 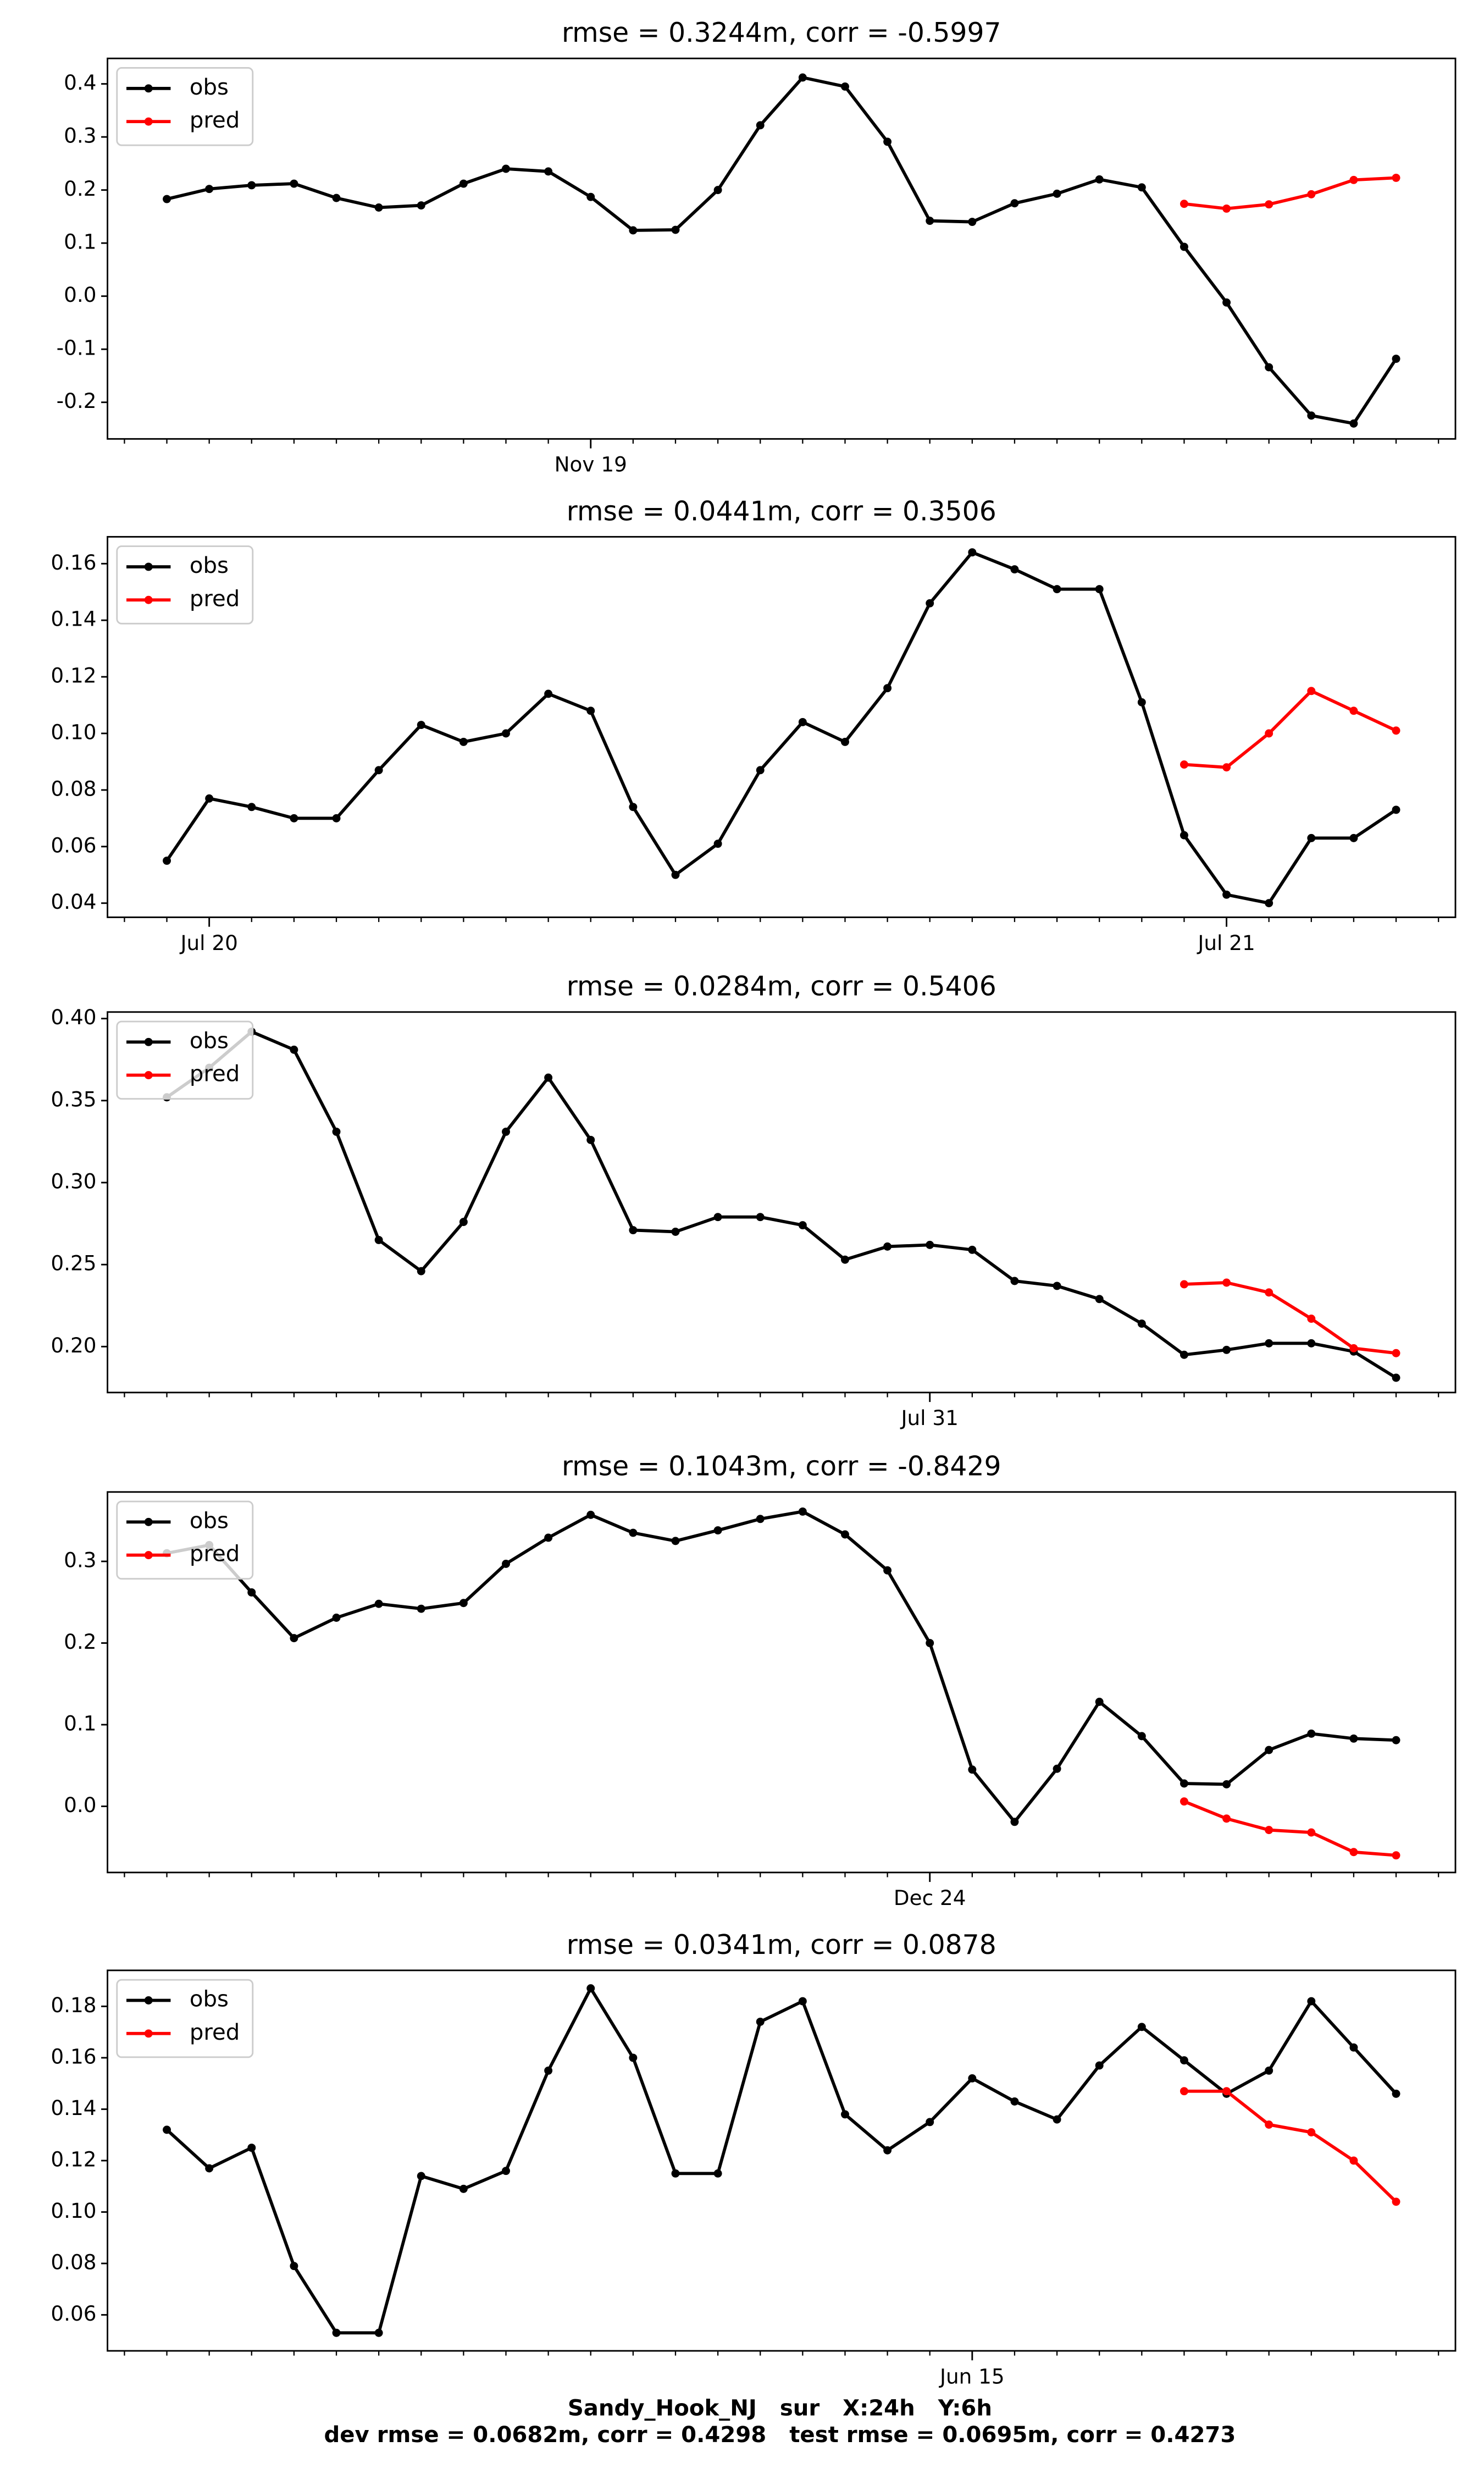 I want to click on x-tick-label: Jun 15, so click(x=972, y=2376).